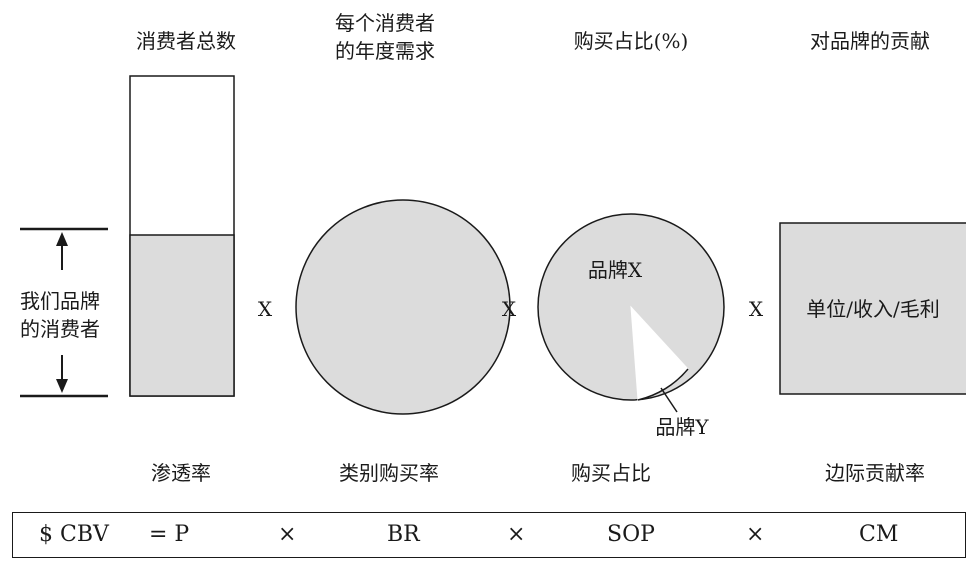 Image resolution: width=966 pixels, height=585 pixels. What do you see at coordinates (755, 534) in the screenshot?
I see `formula-times-3: ×` at bounding box center [755, 534].